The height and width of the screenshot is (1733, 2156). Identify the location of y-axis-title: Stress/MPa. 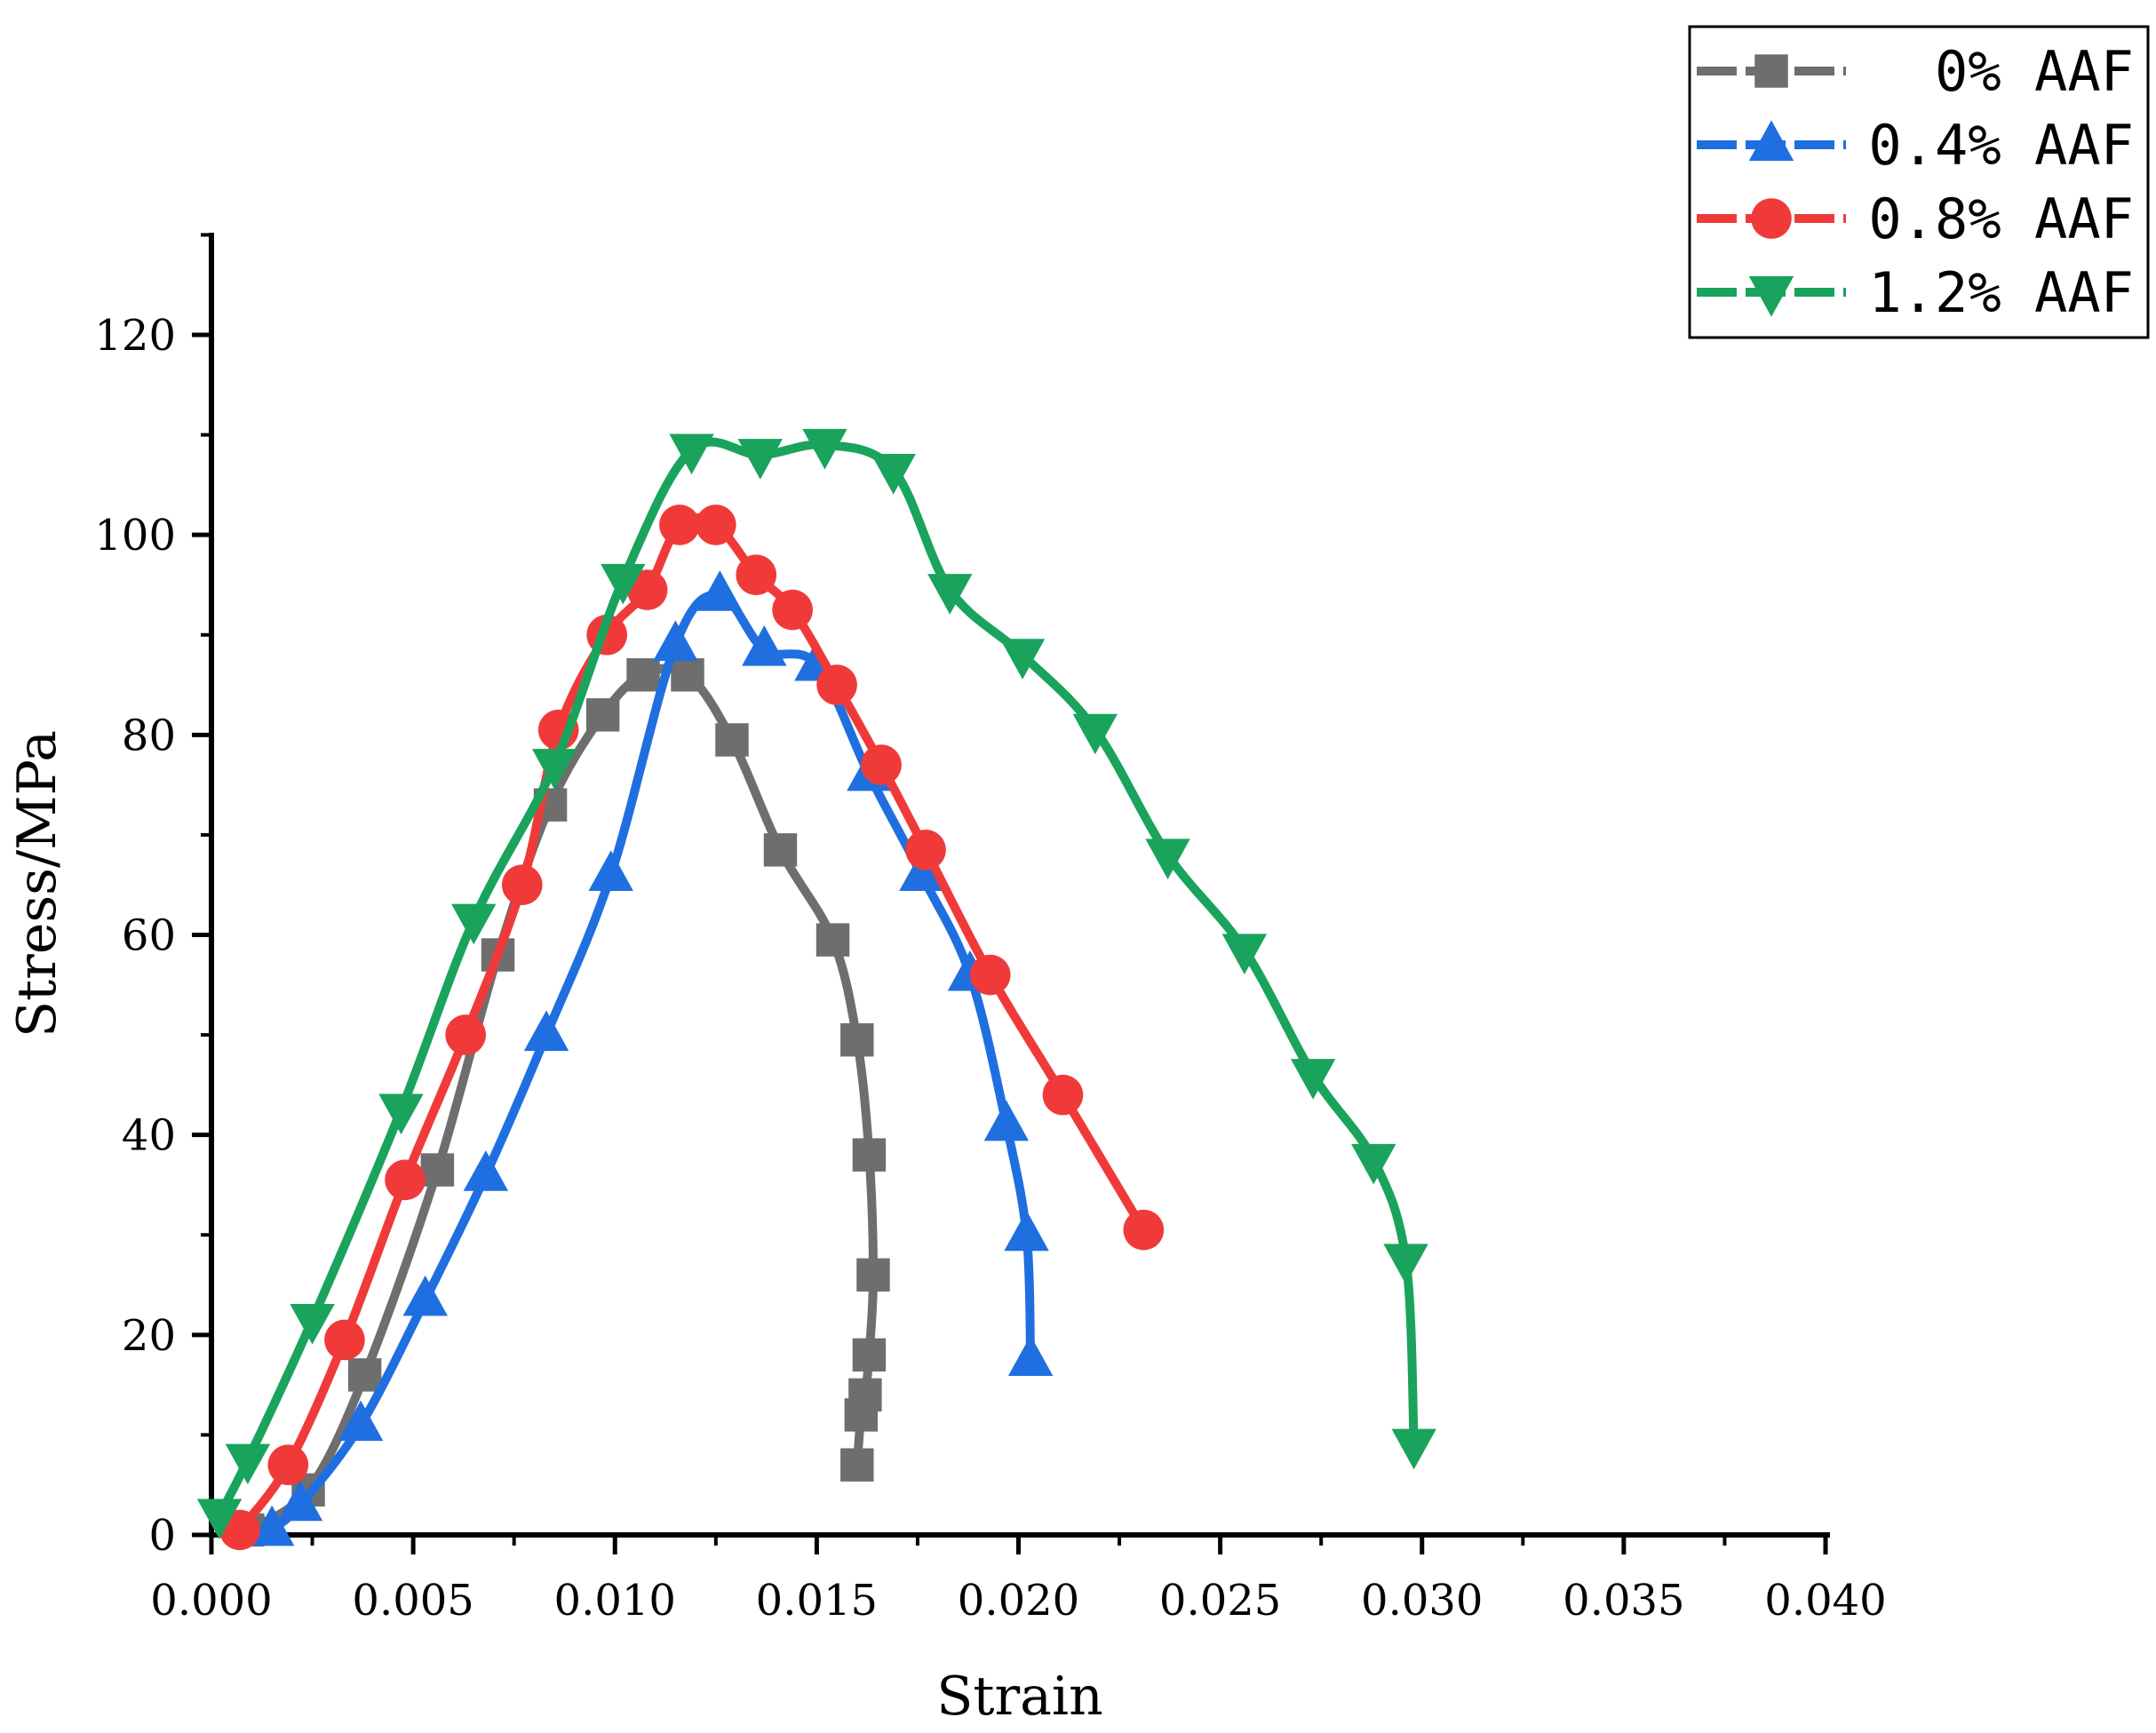
(37, 883).